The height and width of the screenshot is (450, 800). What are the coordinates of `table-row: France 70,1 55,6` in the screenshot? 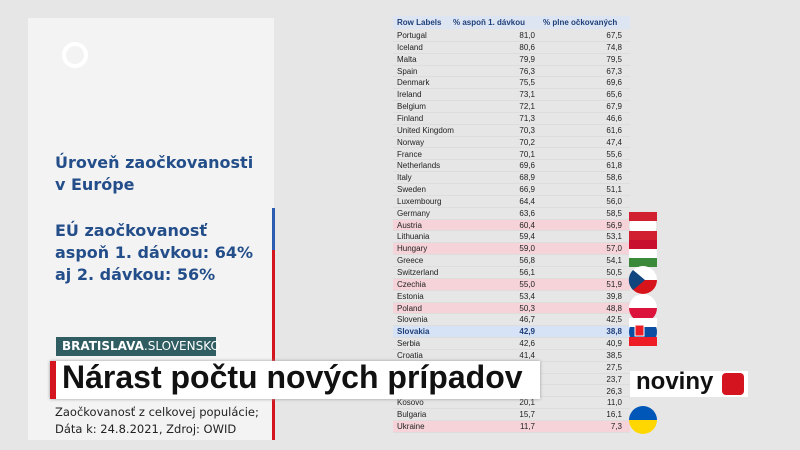 It's located at (511, 155).